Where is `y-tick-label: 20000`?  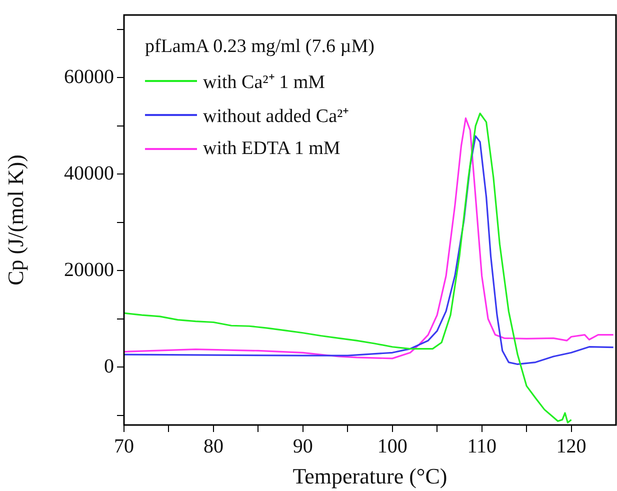
y-tick-label: 20000 is located at coordinates (89, 269).